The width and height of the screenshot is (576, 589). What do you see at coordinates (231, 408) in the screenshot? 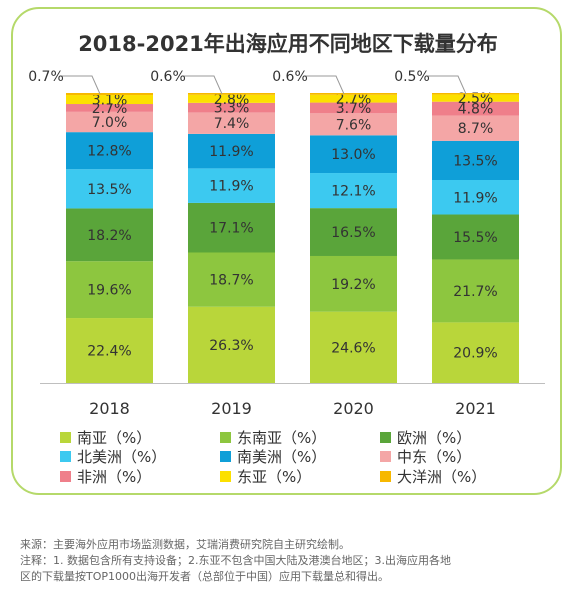
I see `x-tick-label: 2019` at bounding box center [231, 408].